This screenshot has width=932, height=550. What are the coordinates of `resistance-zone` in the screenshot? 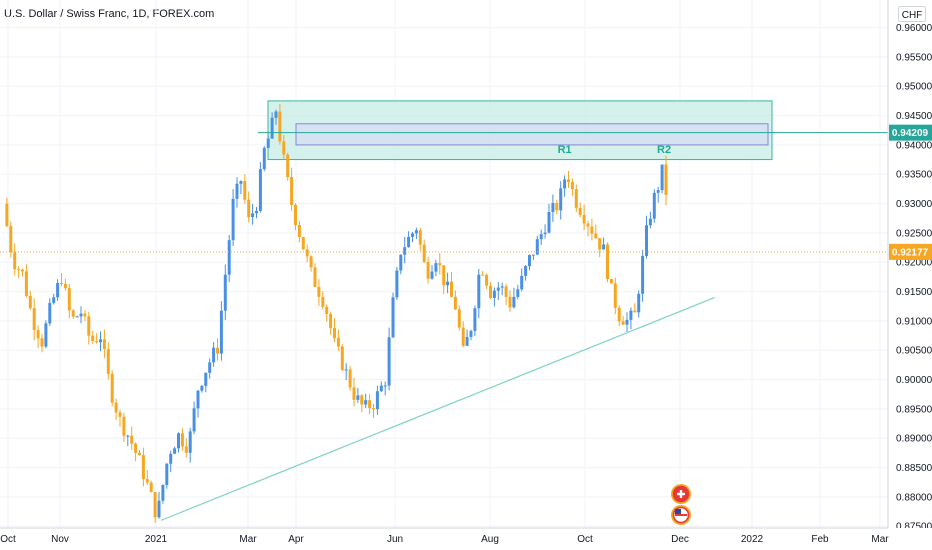 It's located at (520, 130).